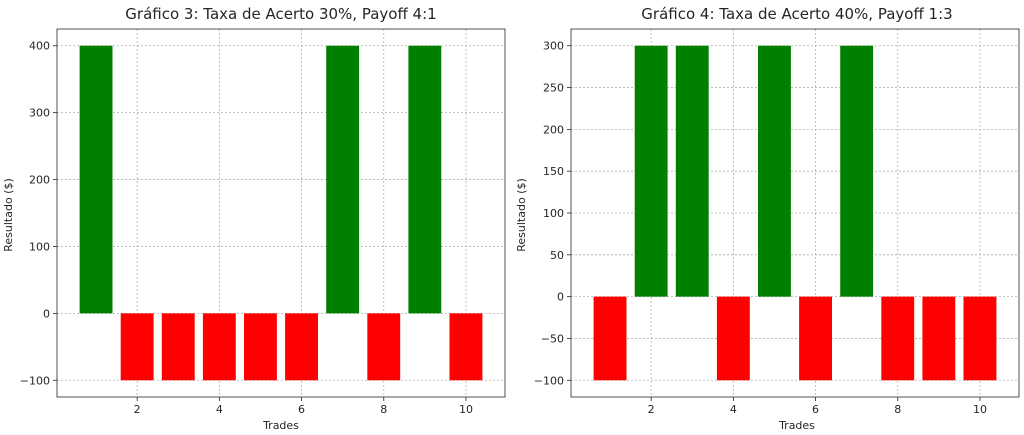  I want to click on y-tick-label: 150, so click(553, 171).